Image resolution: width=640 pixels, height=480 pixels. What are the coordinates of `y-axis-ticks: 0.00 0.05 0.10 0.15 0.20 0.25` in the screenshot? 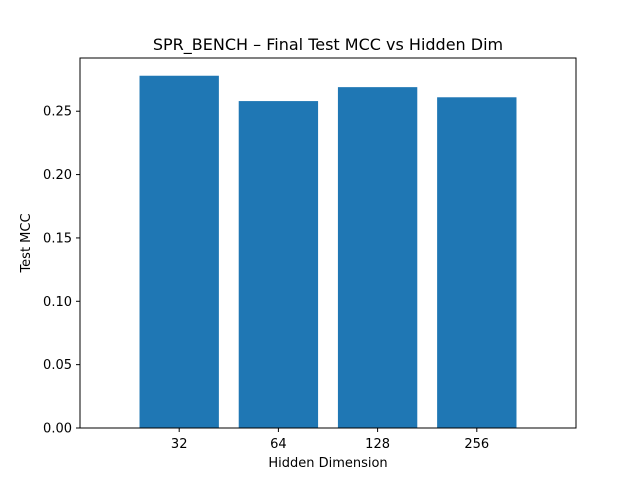 It's located at (61, 271).